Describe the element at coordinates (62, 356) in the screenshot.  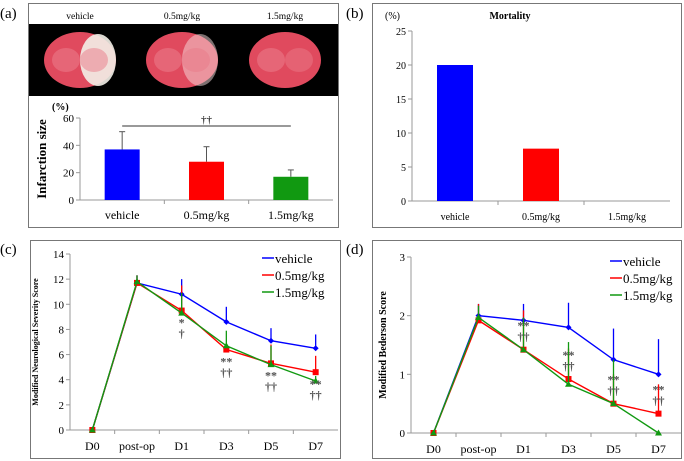
I see `y-tick-label: 6` at that location.